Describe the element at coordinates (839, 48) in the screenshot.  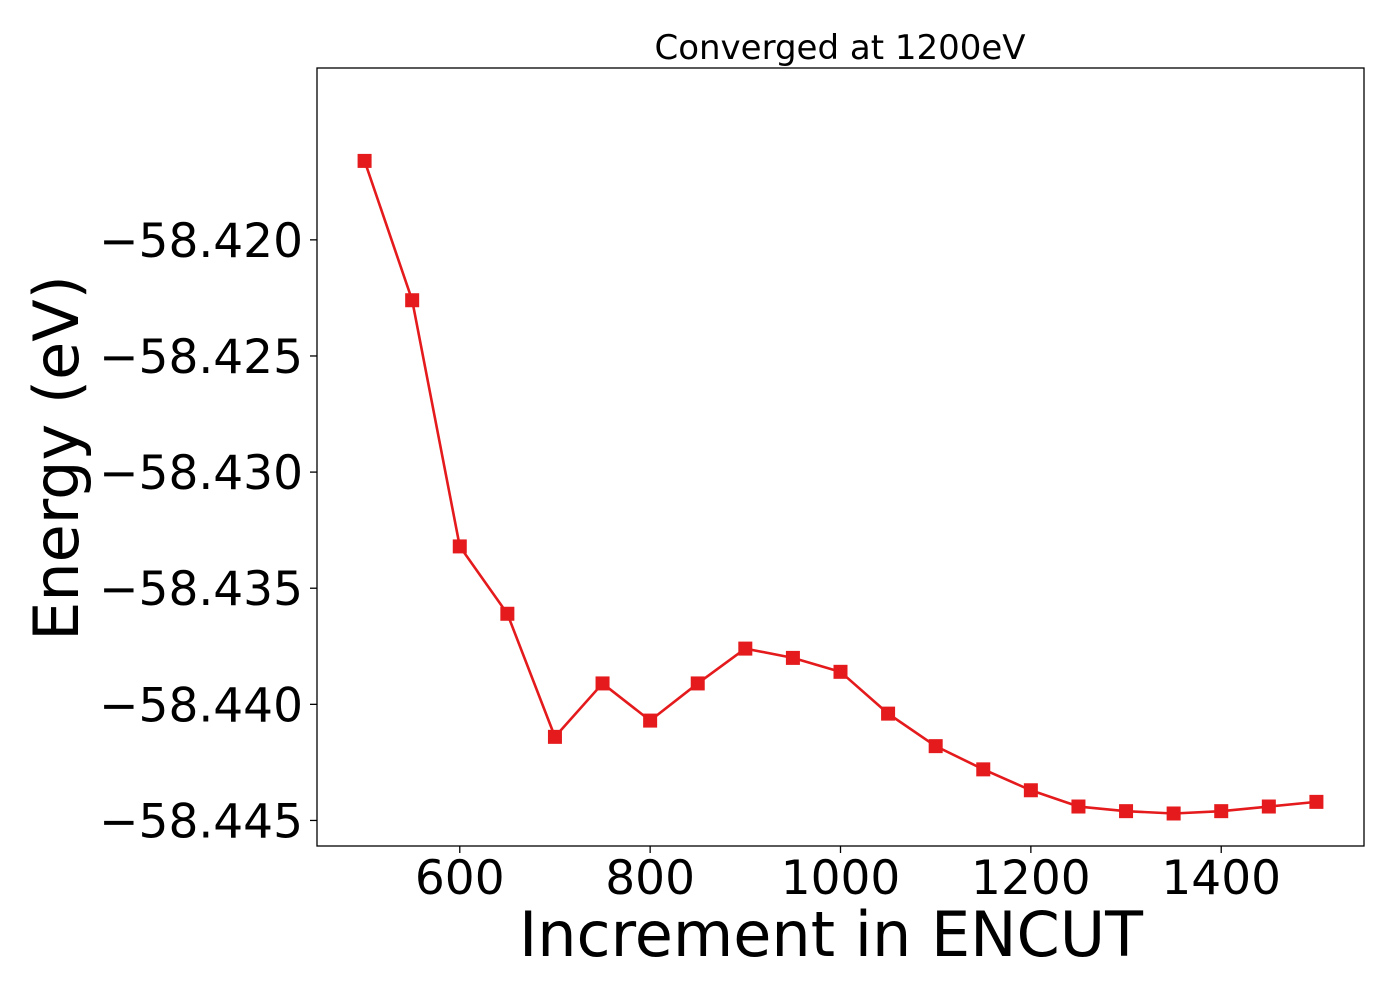
I see `chart-title: Converged at 1200eV` at that location.